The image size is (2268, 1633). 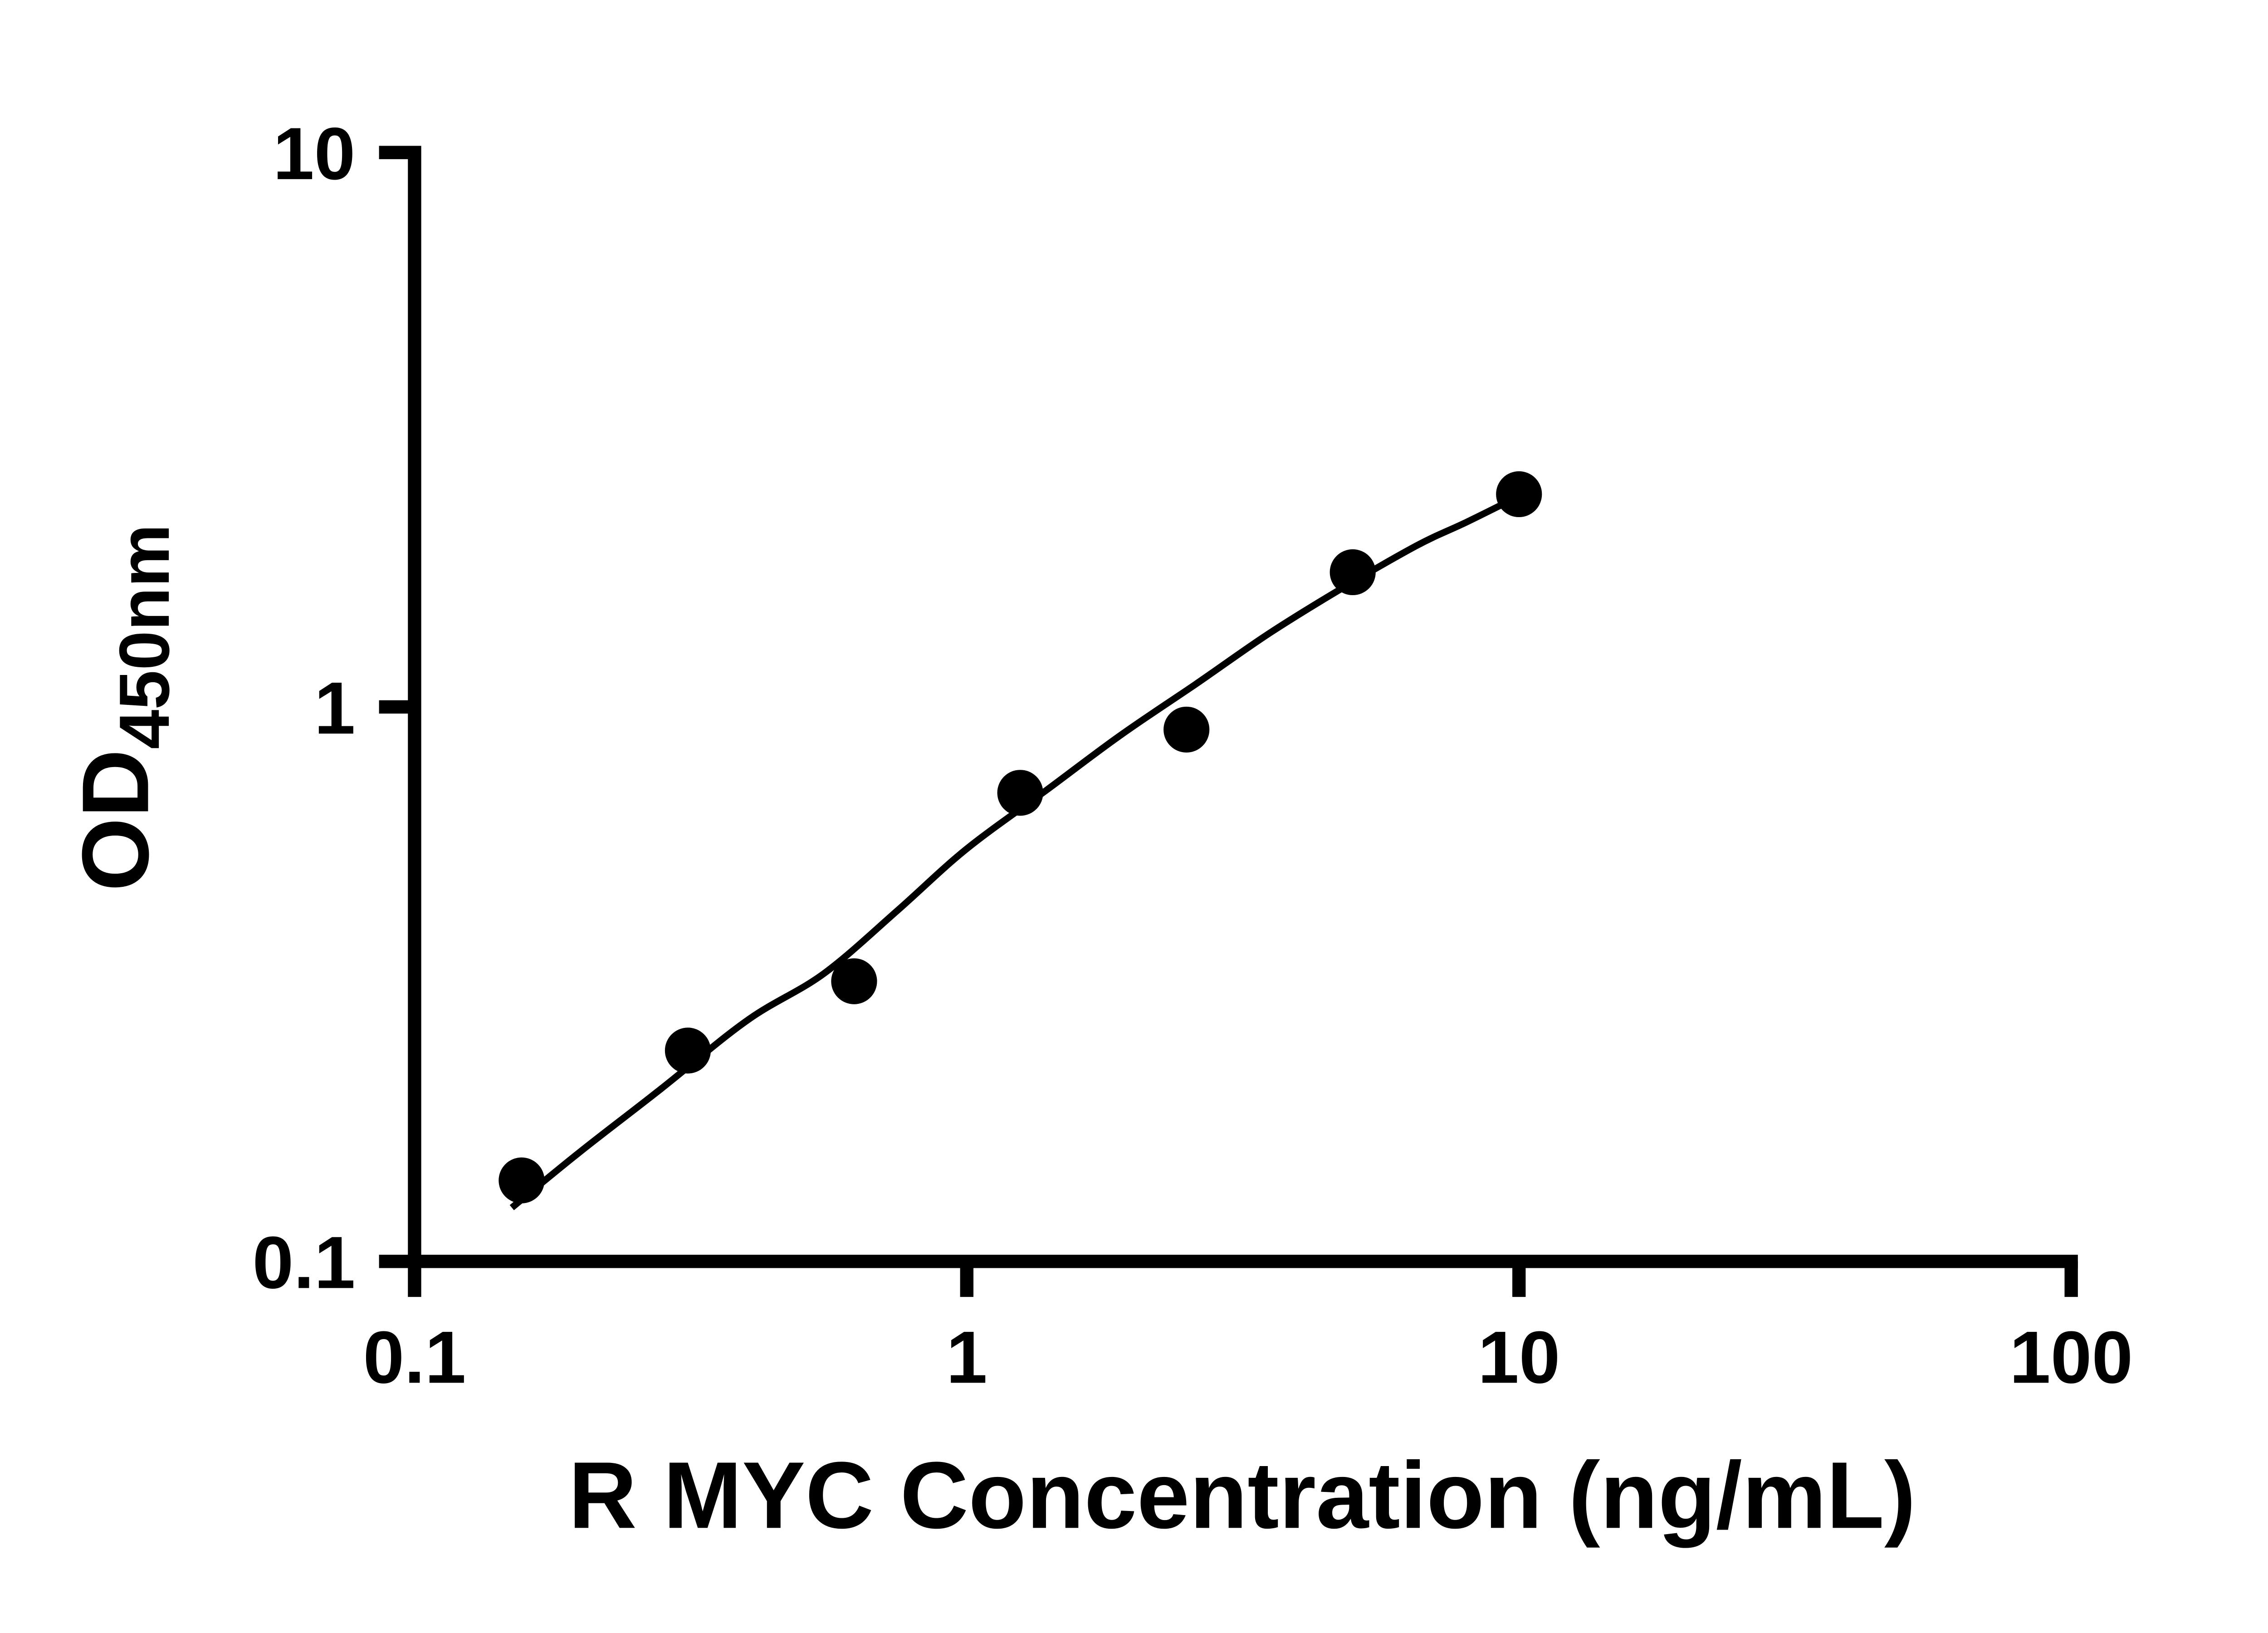 What do you see at coordinates (335, 707) in the screenshot?
I see `y-tick-label: 1` at bounding box center [335, 707].